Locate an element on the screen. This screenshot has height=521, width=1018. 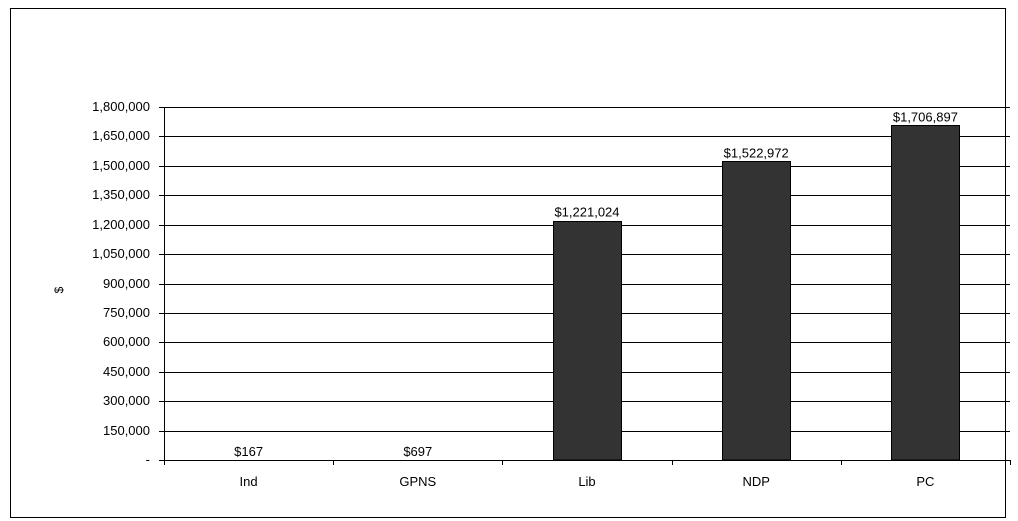
y-tick-label: 1,500,000 is located at coordinates (121, 165).